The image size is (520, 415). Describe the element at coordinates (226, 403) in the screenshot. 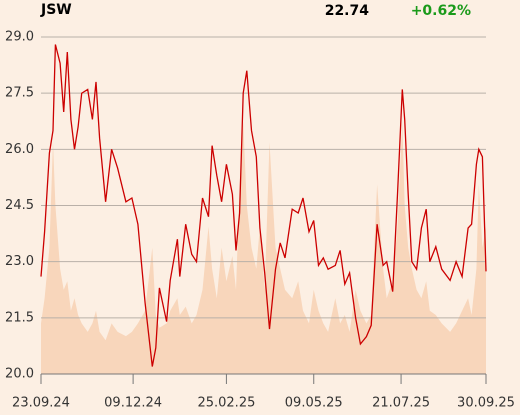

I see `x-tick-label: 25.02.25` at that location.